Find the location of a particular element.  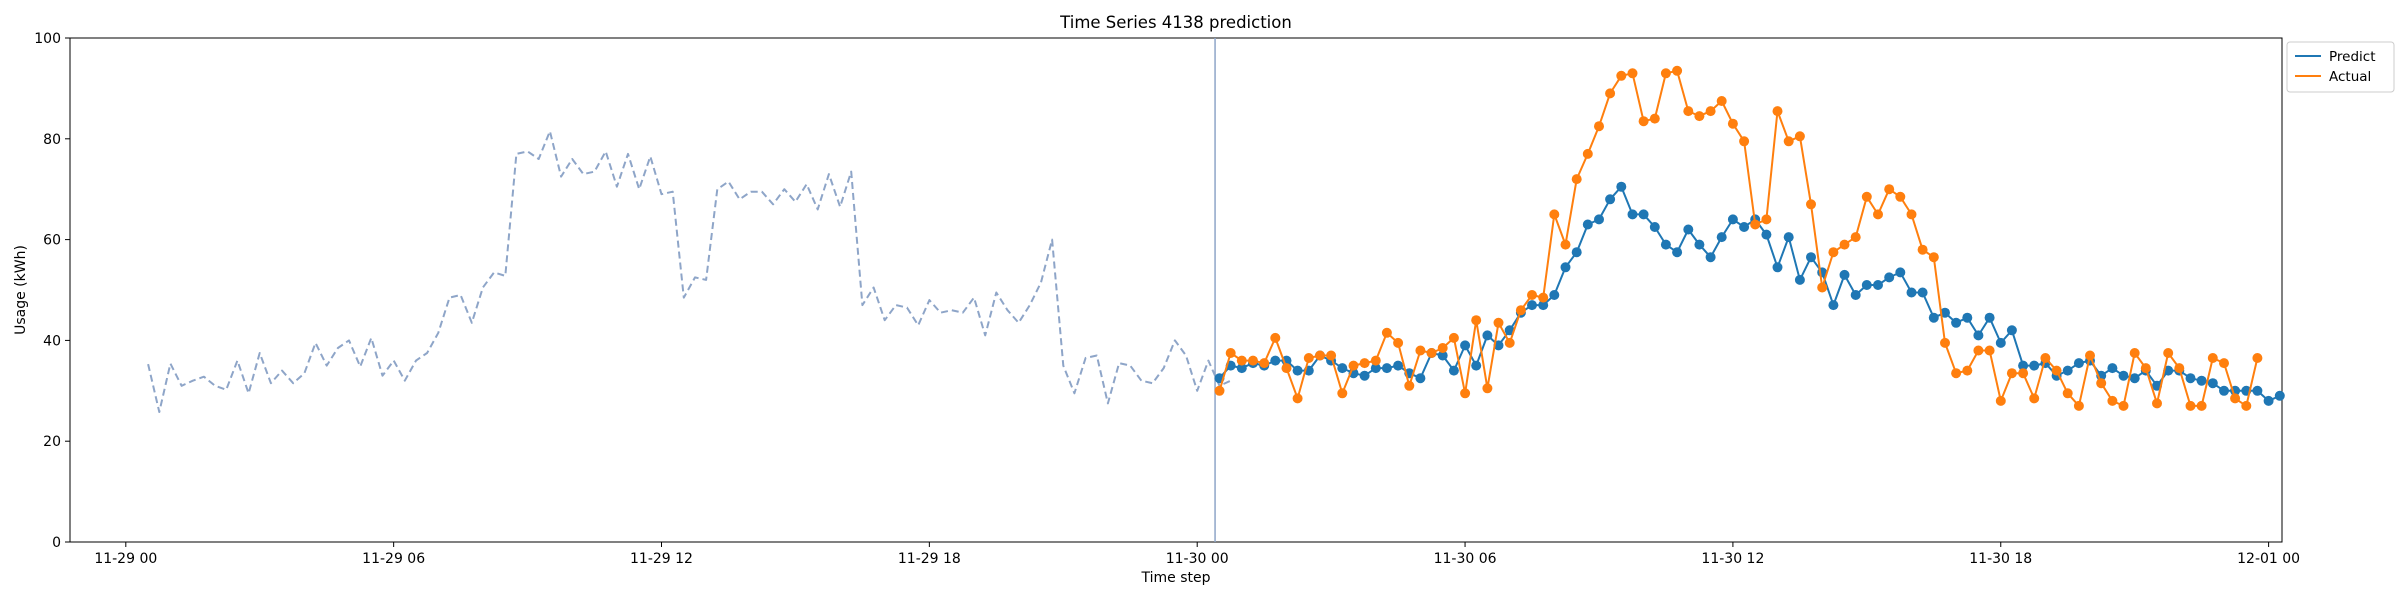

x-tick-label: 11-29 06 is located at coordinates (393, 559).